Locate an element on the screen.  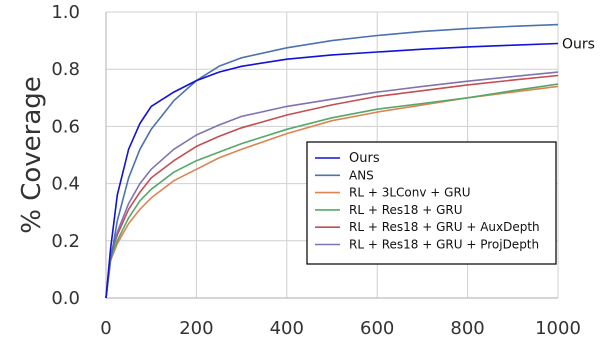
y-tick-label: 0.4 is located at coordinates (65, 184).